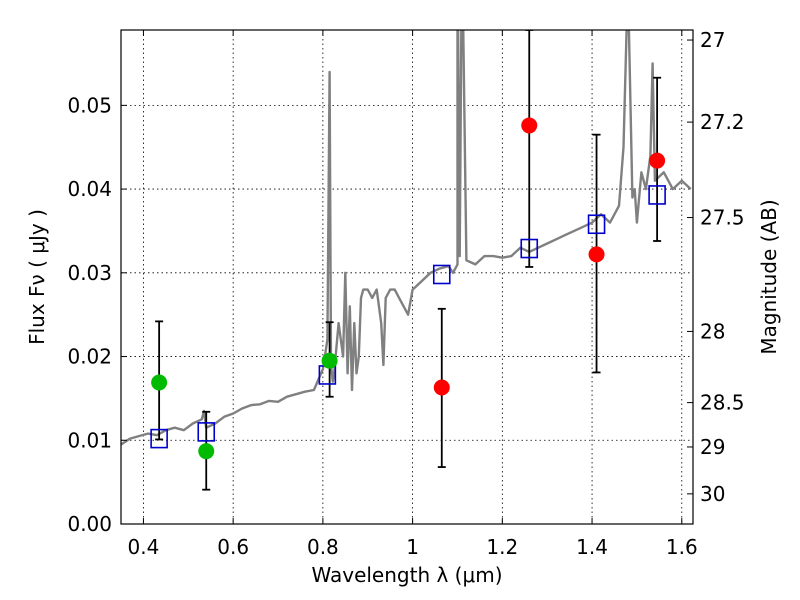  Describe the element at coordinates (89, 524) in the screenshot. I see `y-tick-label: 0.00` at that location.